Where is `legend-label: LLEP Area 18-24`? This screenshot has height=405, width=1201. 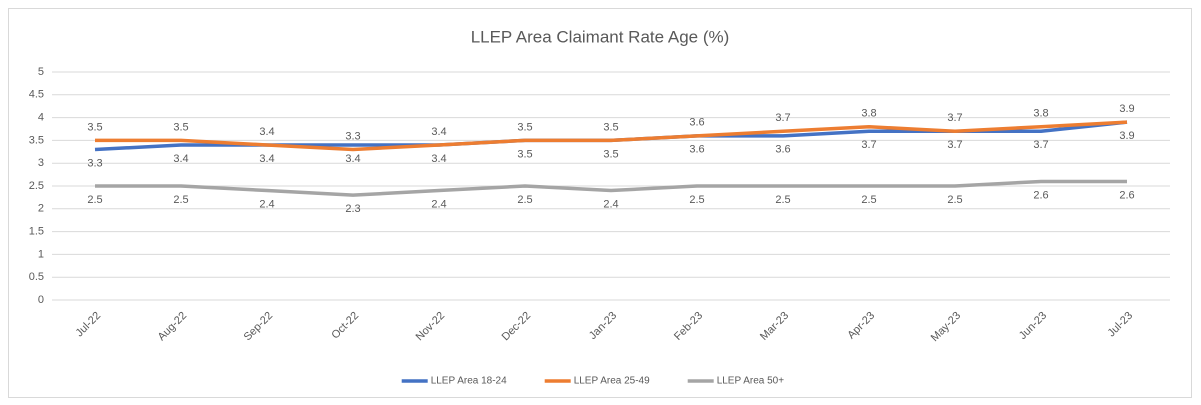
legend-label: LLEP Area 18-24 is located at coordinates (469, 381).